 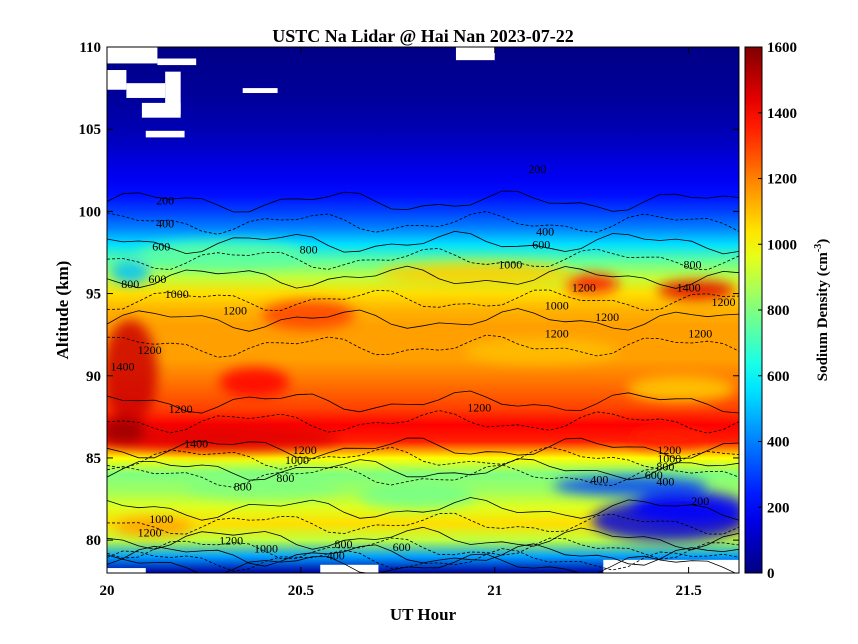 I want to click on colorbar-tick-label: 600, so click(x=778, y=377).